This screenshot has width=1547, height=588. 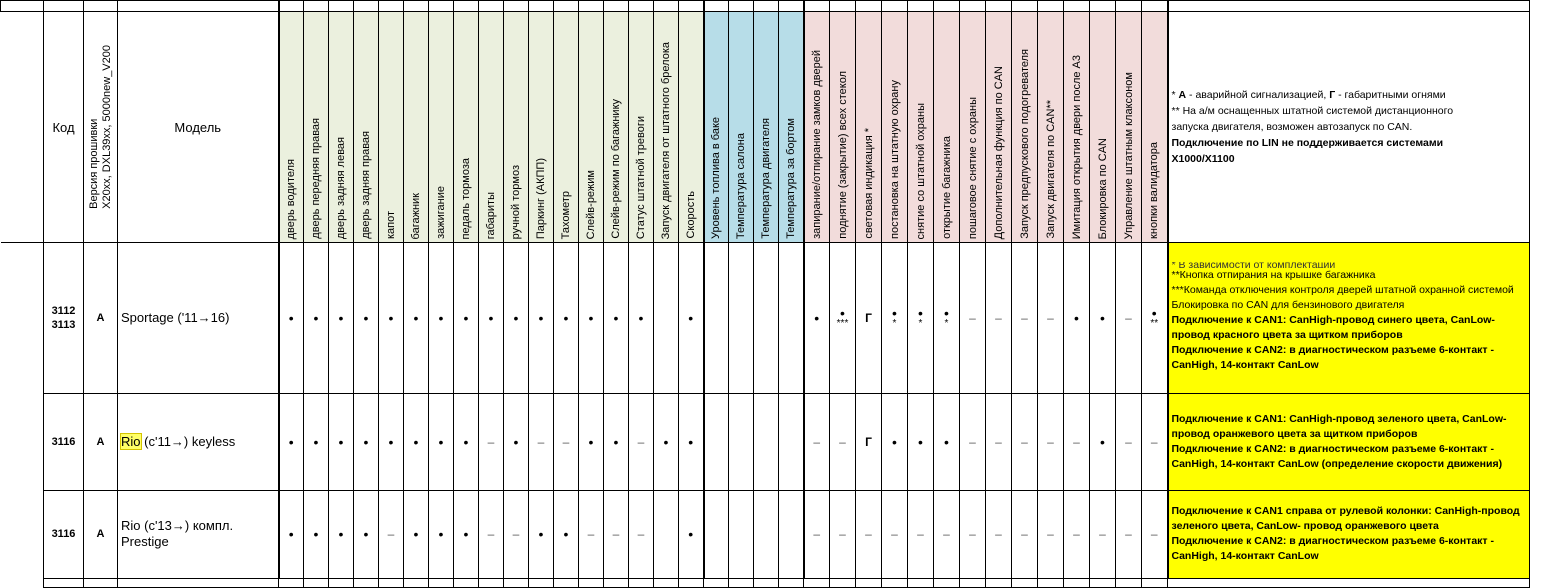 What do you see at coordinates (63, 441) in the screenshot?
I see `row-code: 3116` at bounding box center [63, 441].